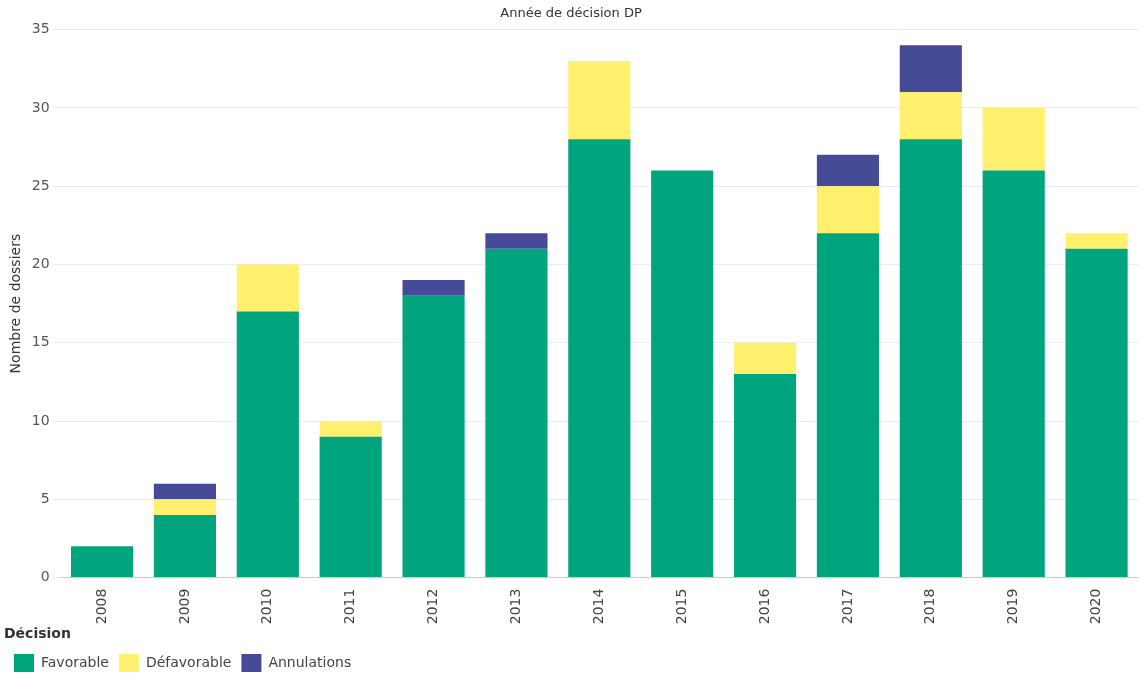  What do you see at coordinates (1012, 606) in the screenshot?
I see `x-tick-label: 2019` at bounding box center [1012, 606].